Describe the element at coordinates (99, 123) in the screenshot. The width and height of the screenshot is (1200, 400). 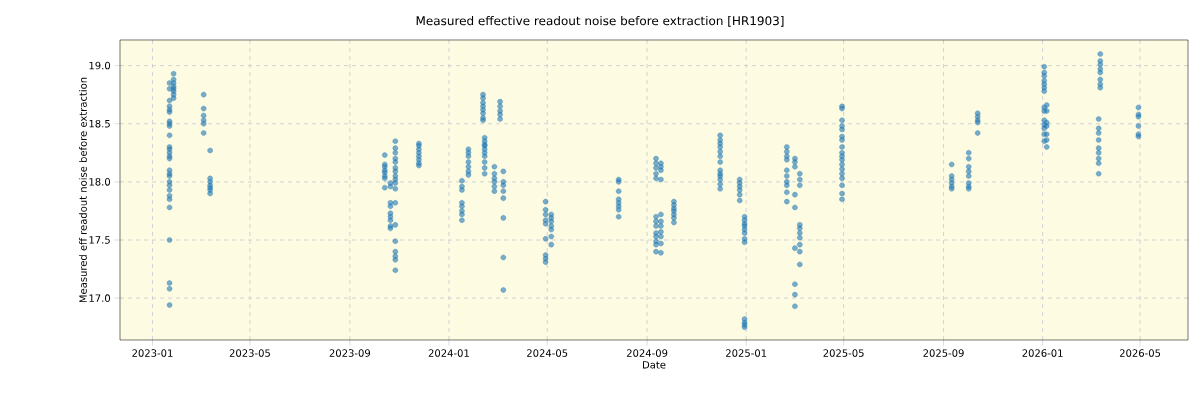
I see `y-tick-label: 18.5` at that location.